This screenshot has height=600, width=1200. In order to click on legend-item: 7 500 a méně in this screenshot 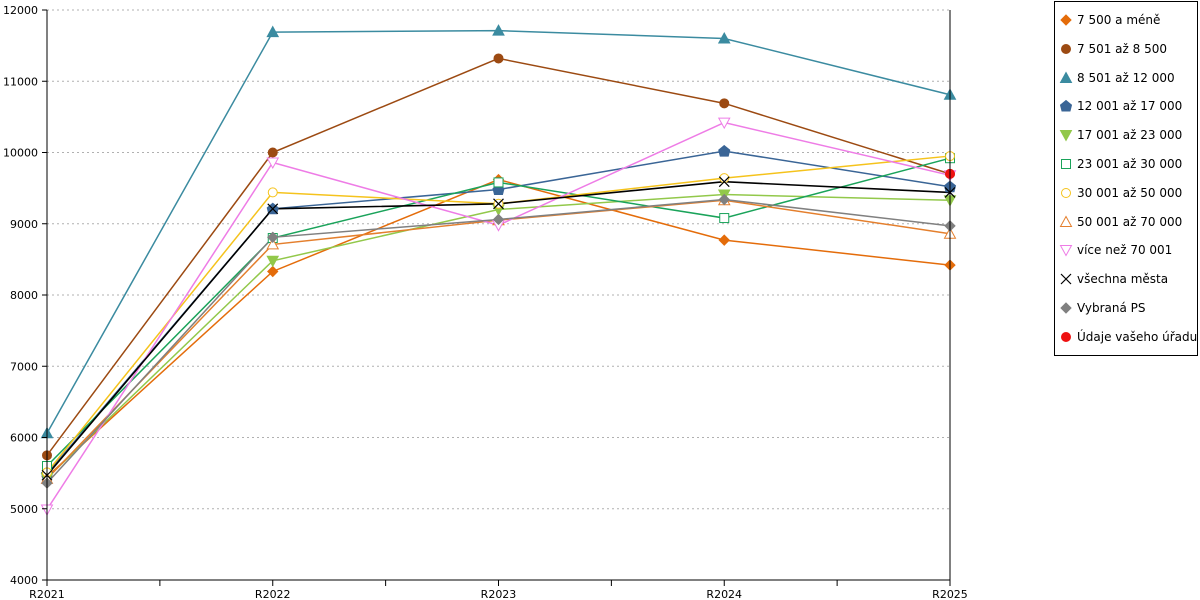, I will do `click(1109, 20)`.